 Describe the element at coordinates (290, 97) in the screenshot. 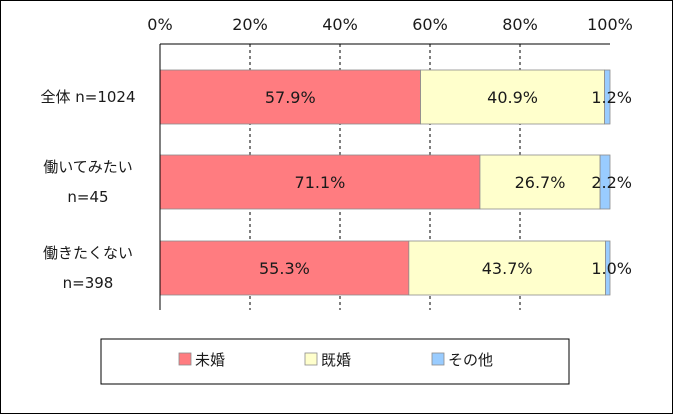

I see `data-label: 57.9%` at that location.